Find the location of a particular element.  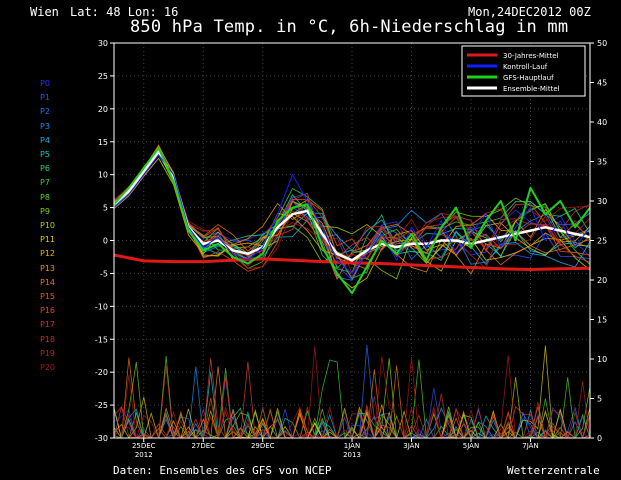

x-tick-label: 7JAN is located at coordinates (530, 446).